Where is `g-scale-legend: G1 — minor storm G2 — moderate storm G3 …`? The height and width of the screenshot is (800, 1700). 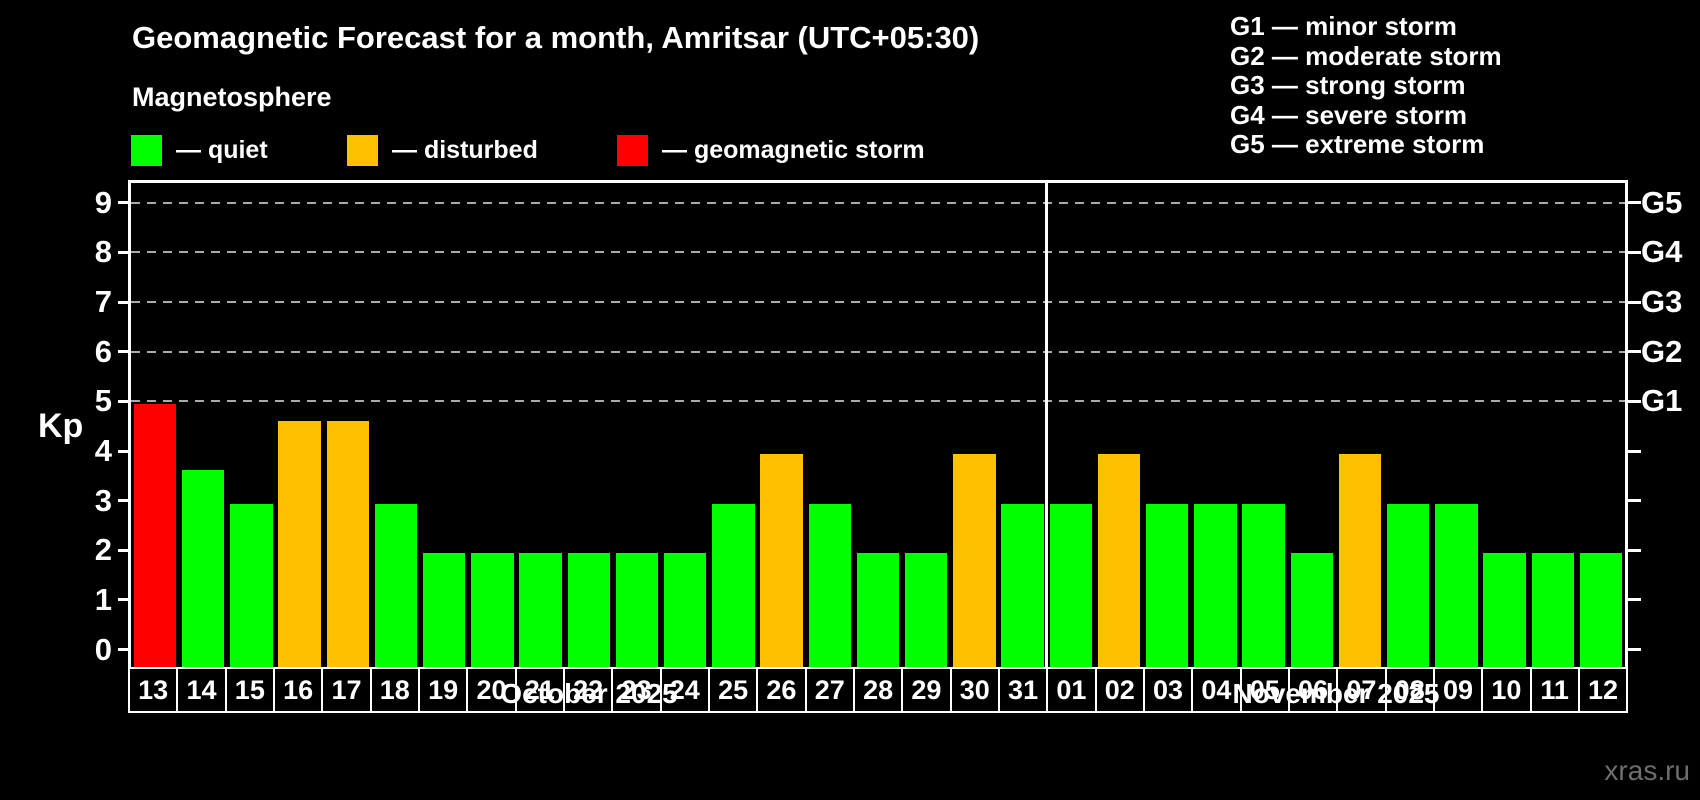 g-scale-legend: G1 — minor storm G2 — moderate storm G3 … is located at coordinates (1366, 85).